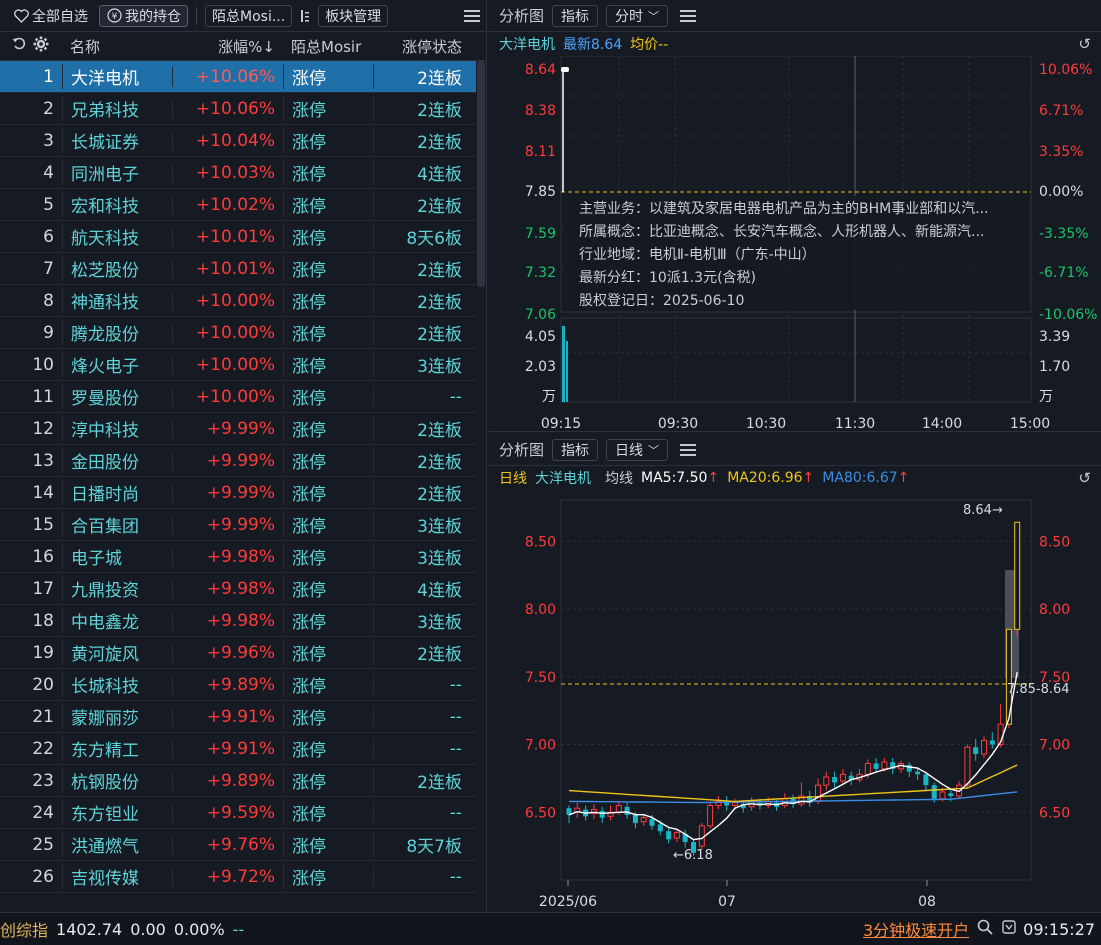  Describe the element at coordinates (561, 424) in the screenshot. I see `time-tick-label: 09:15` at that location.